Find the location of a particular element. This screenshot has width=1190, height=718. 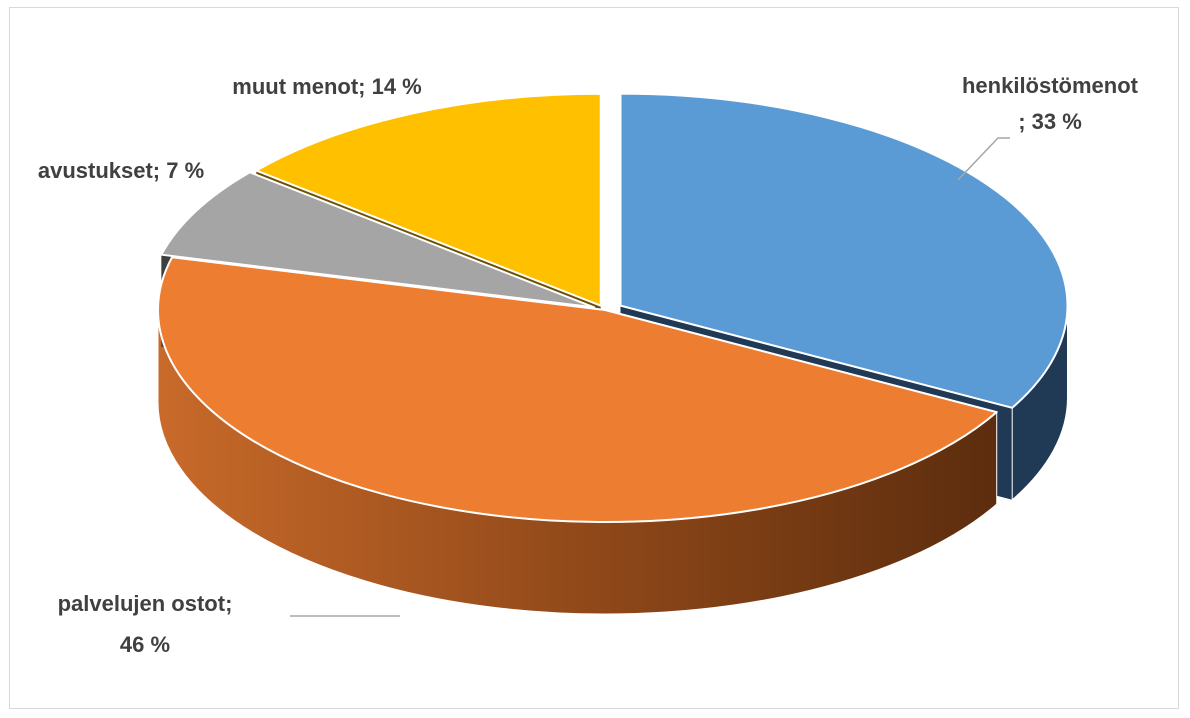

data-label-palvelujenostot: palvelujen ostot; 46 % is located at coordinates (145, 624).